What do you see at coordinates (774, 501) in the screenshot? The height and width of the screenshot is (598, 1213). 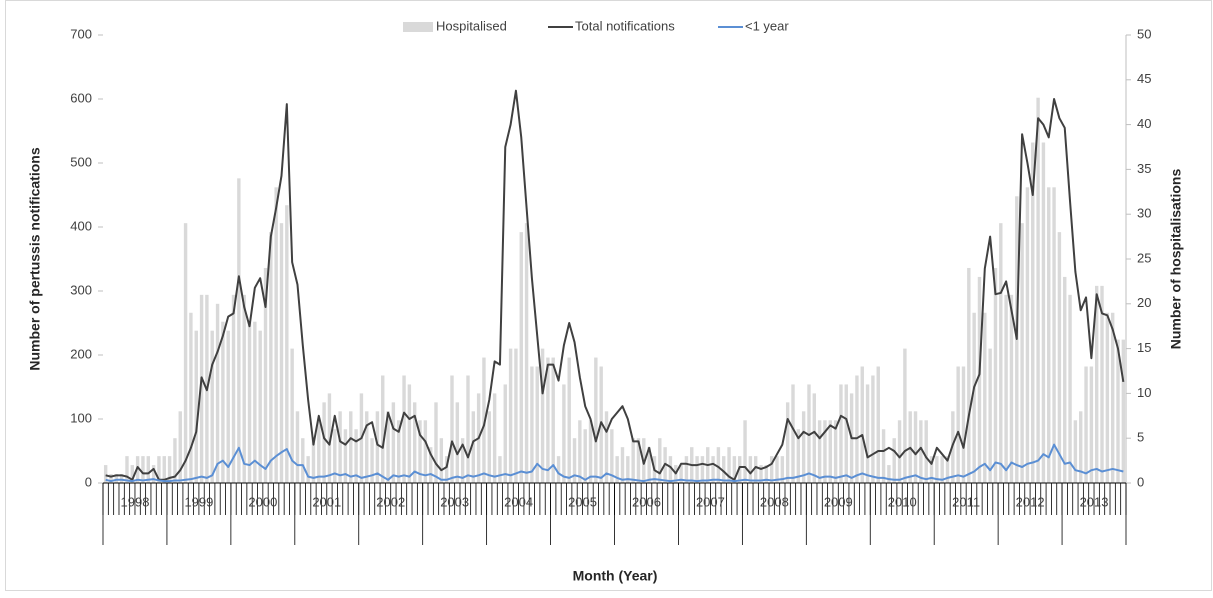 I see `x-tick-label: 2008` at bounding box center [774, 501].